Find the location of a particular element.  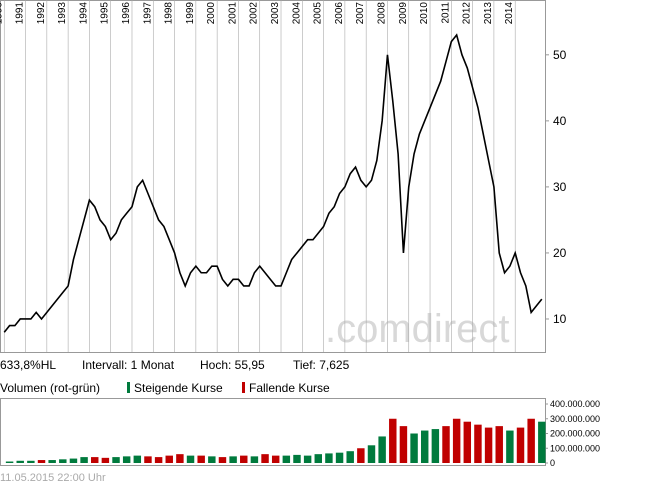

y-tick-label: 40 is located at coordinates (560, 121).